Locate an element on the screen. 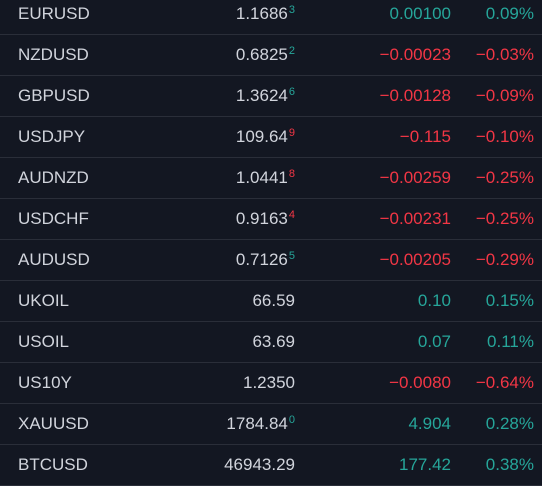 The image size is (542, 486). change-value: 0.00100 is located at coordinates (420, 13).